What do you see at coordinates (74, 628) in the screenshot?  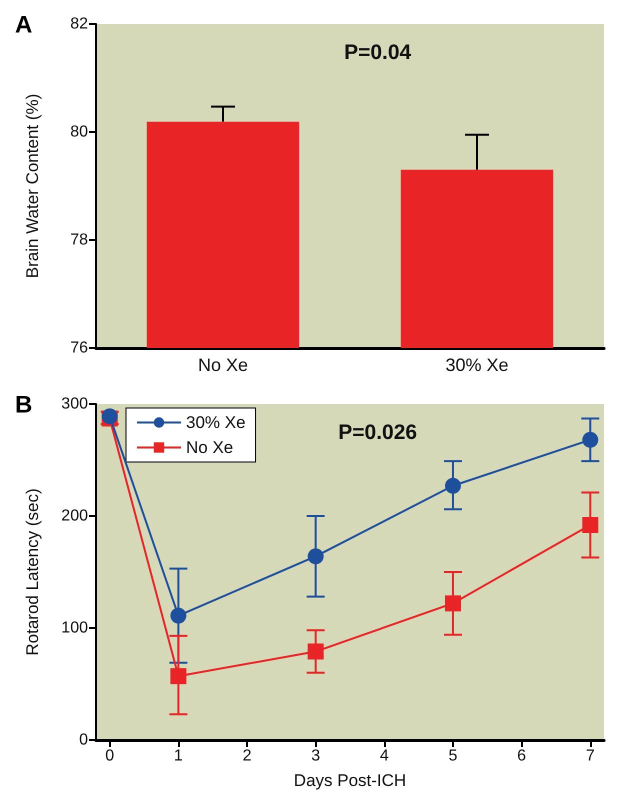 I see `y-tick-label: 100` at bounding box center [74, 628].